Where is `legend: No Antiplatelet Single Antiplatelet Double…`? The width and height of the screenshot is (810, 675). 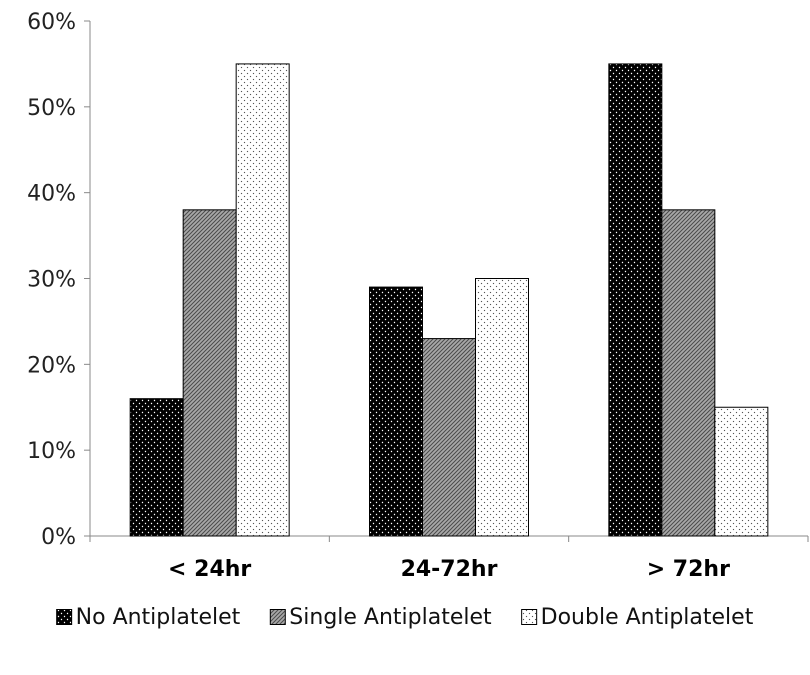 legend: No Antiplatelet Single Antiplatelet Double… is located at coordinates (405, 617).